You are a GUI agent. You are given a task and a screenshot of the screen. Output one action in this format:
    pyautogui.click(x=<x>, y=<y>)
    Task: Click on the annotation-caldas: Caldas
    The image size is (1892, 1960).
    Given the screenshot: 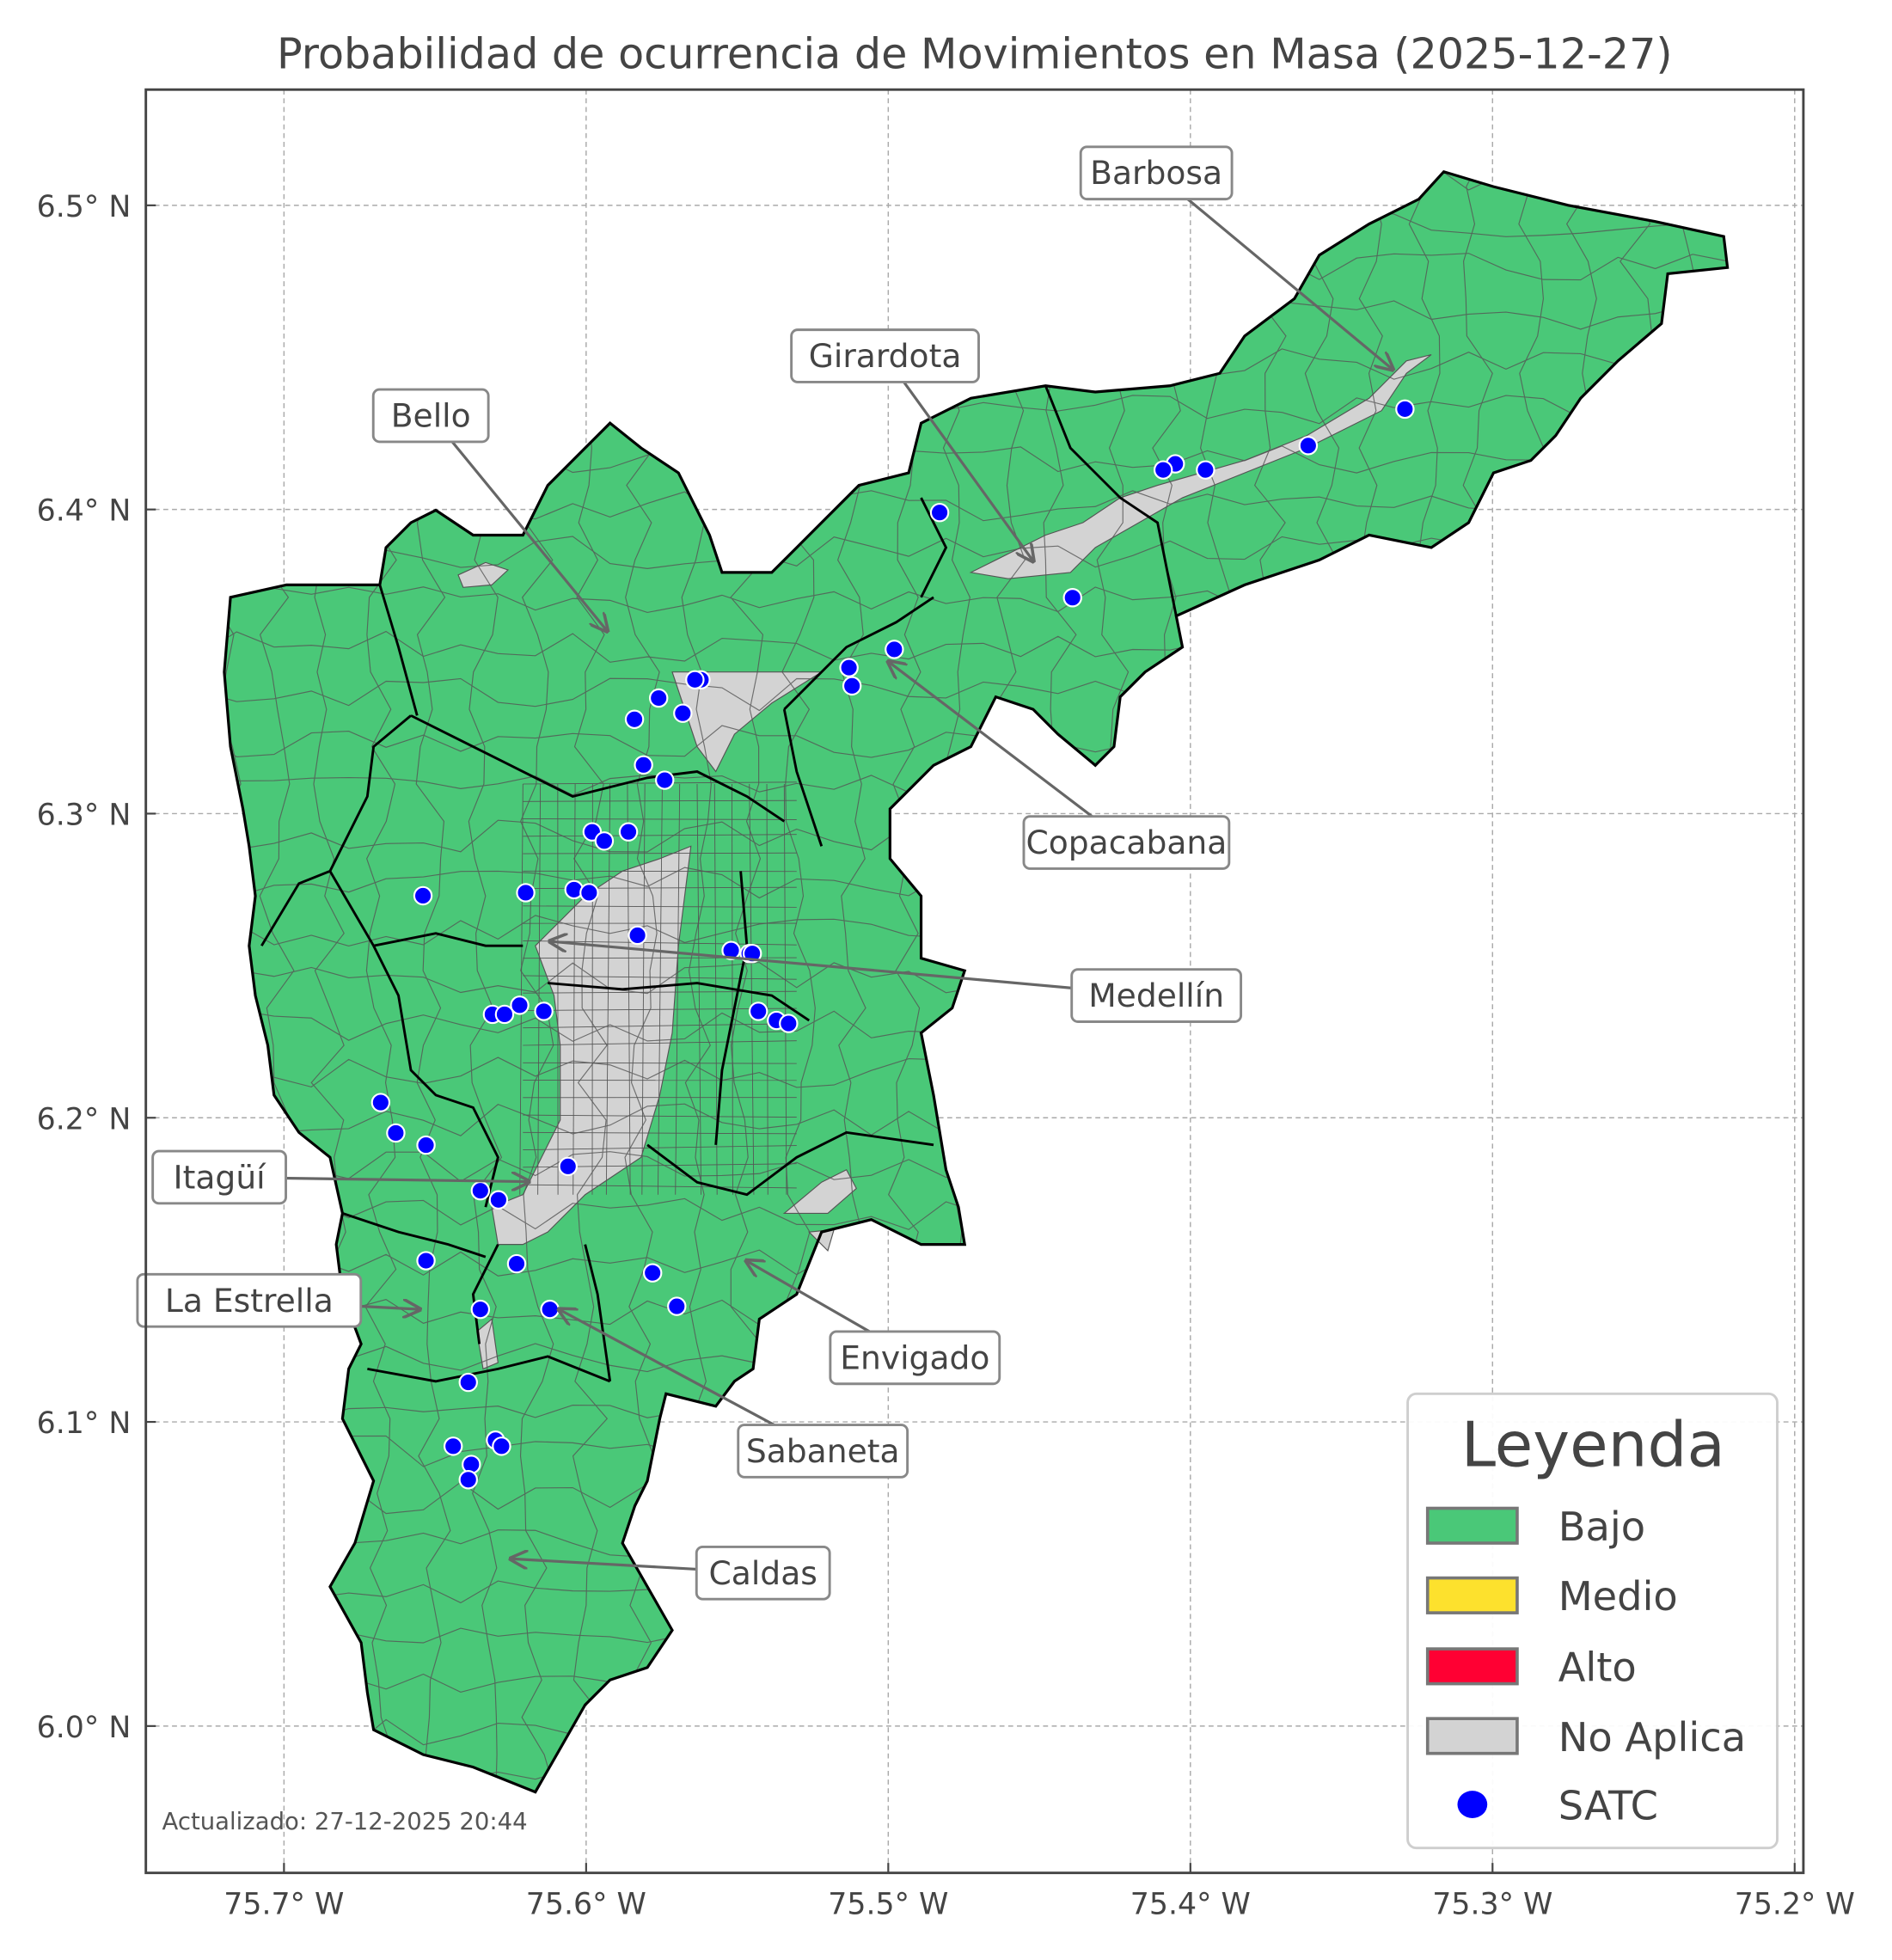 What is the action you would take?
    pyautogui.click(x=671, y=1573)
    